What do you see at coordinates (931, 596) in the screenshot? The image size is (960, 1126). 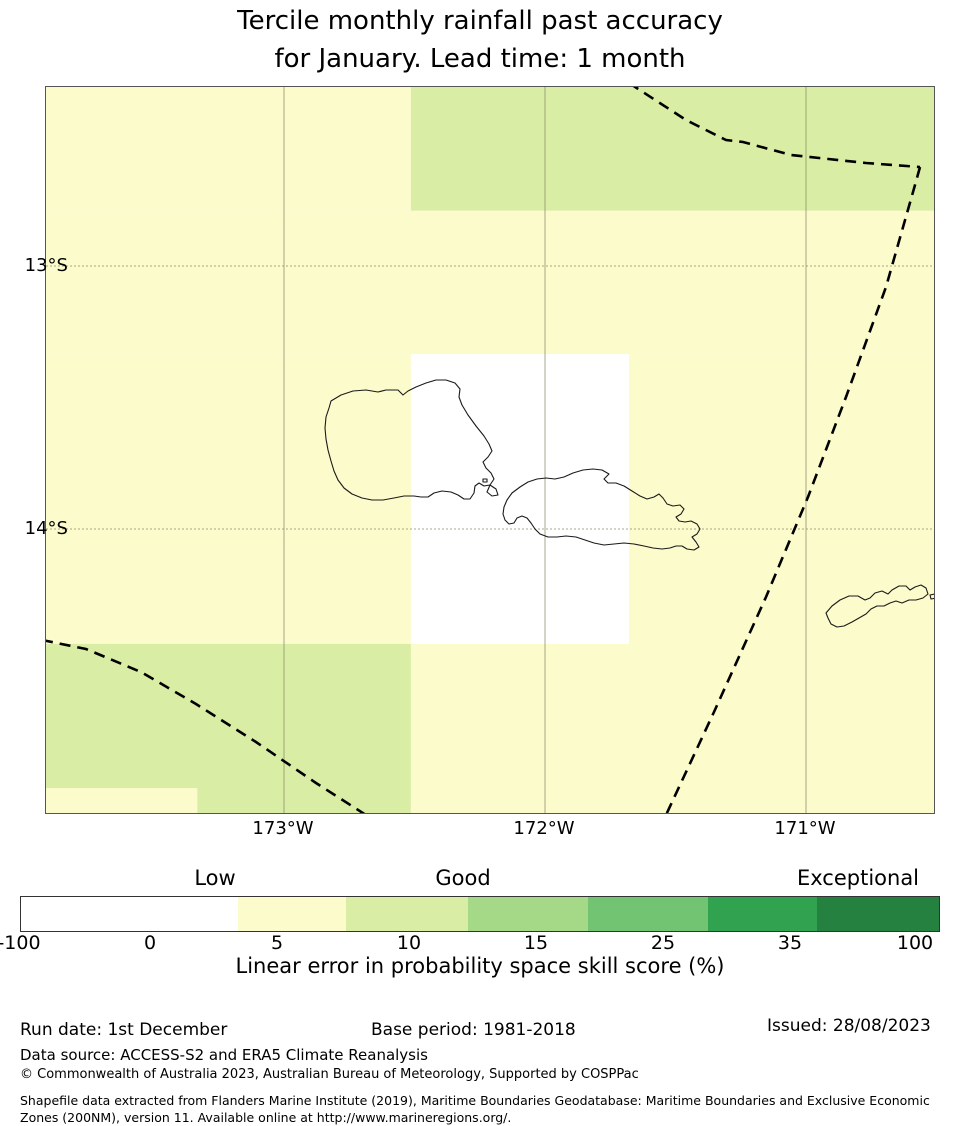 I see `aunuu-islet-outline` at bounding box center [931, 596].